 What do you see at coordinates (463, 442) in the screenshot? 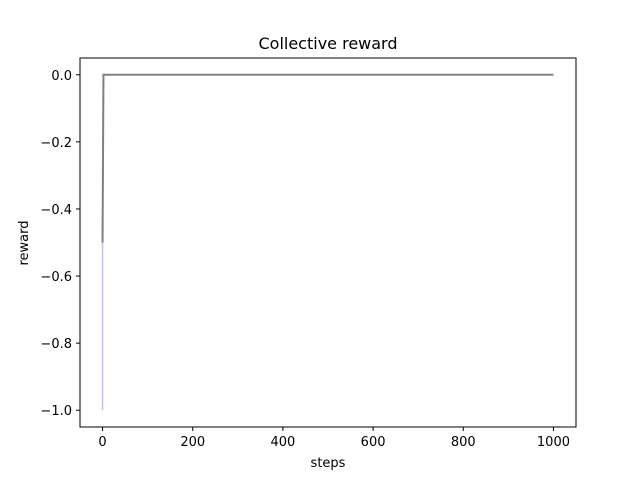
I see `x-tick-label: 800` at bounding box center [463, 442].